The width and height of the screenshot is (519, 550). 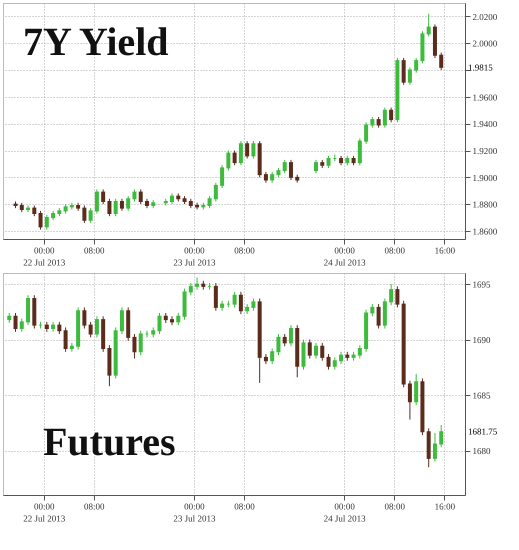 What do you see at coordinates (485, 124) in the screenshot?
I see `y-tick-label: 1.9400` at bounding box center [485, 124].